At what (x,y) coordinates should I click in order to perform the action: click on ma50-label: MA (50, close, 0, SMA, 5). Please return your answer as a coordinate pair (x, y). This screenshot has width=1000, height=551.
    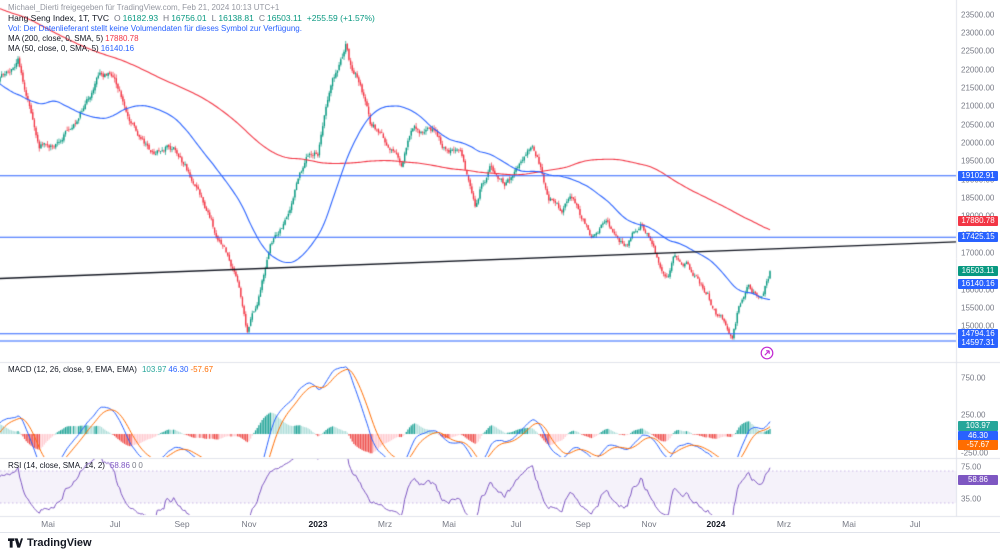
    Looking at the image, I should click on (53, 48).